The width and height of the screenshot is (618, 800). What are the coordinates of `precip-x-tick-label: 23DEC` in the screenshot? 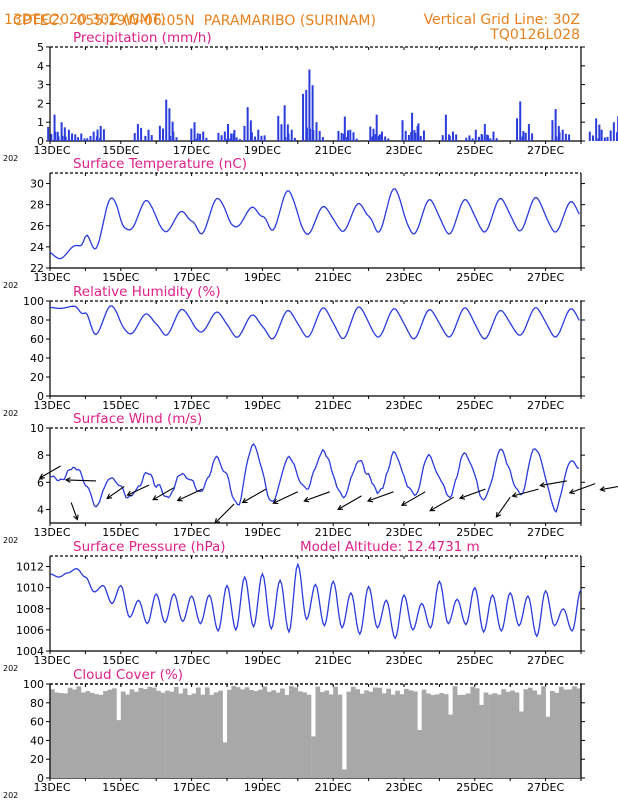 It's located at (403, 150).